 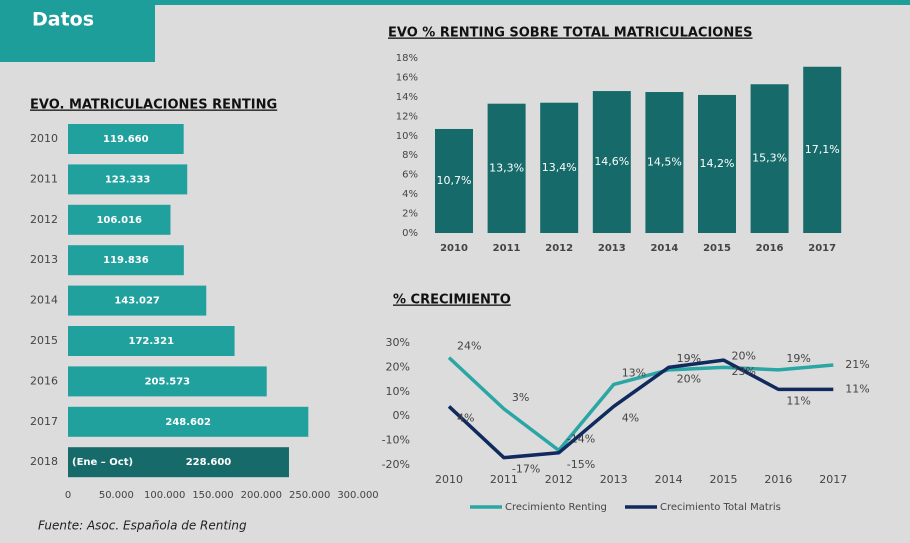 I want to click on value-label: -15%, so click(x=581, y=464).